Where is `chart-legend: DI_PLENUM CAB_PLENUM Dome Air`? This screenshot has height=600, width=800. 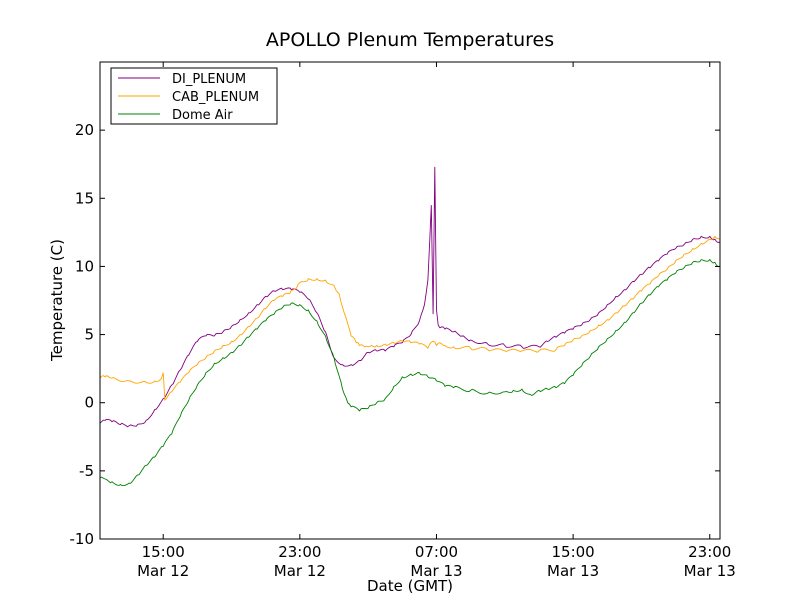 chart-legend: DI_PLENUM CAB_PLENUM Dome Air is located at coordinates (194, 96).